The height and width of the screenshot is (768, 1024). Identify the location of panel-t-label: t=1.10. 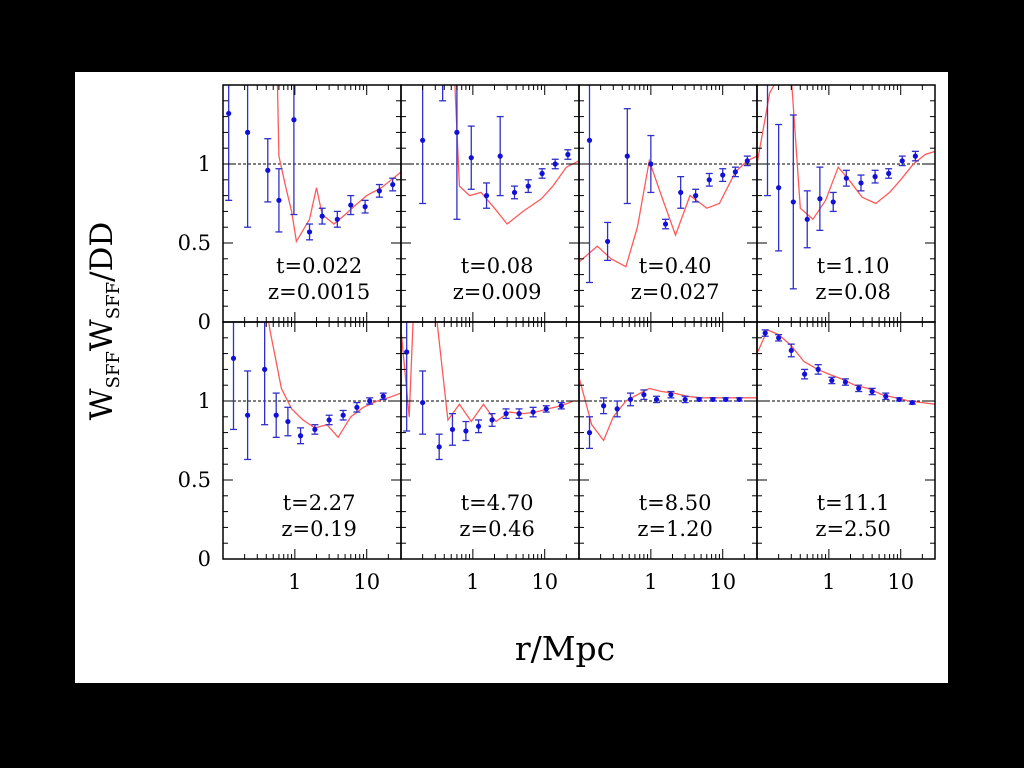
(853, 266).